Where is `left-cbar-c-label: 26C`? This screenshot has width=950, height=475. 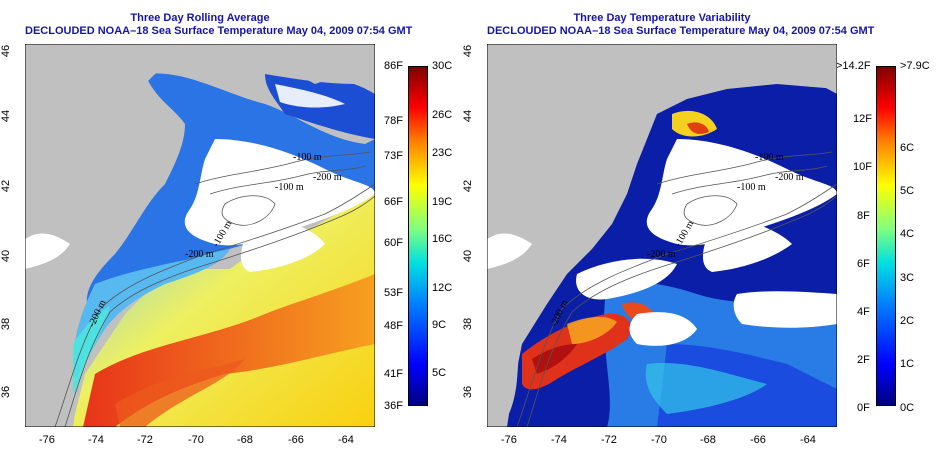 left-cbar-c-label: 26C is located at coordinates (442, 115).